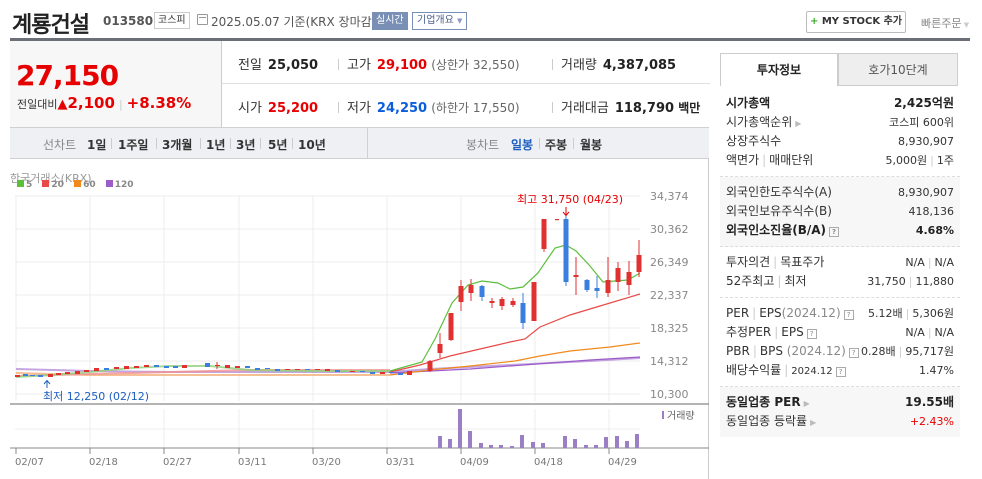 The width and height of the screenshot is (982, 479). I want to click on svg-text: 02/07, so click(29, 462).